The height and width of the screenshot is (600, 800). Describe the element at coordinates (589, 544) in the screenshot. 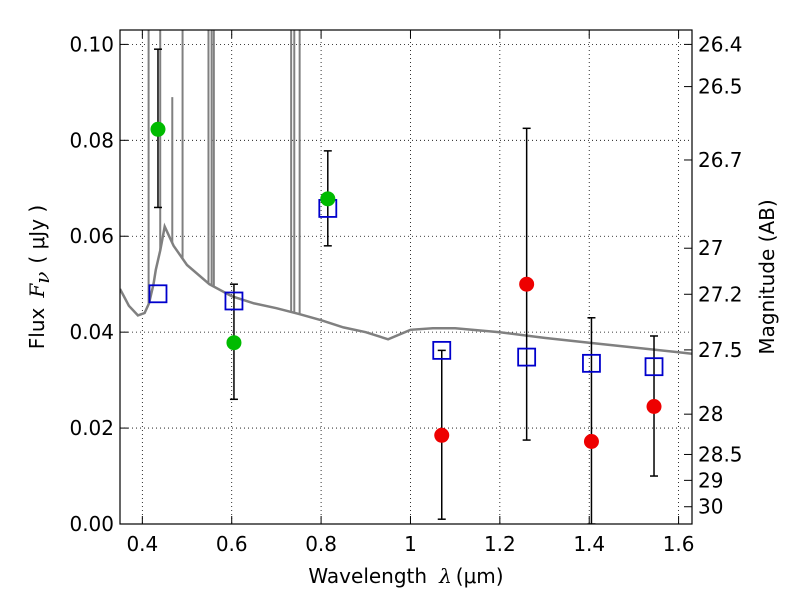

I see `x-tick-label: 1.4` at that location.